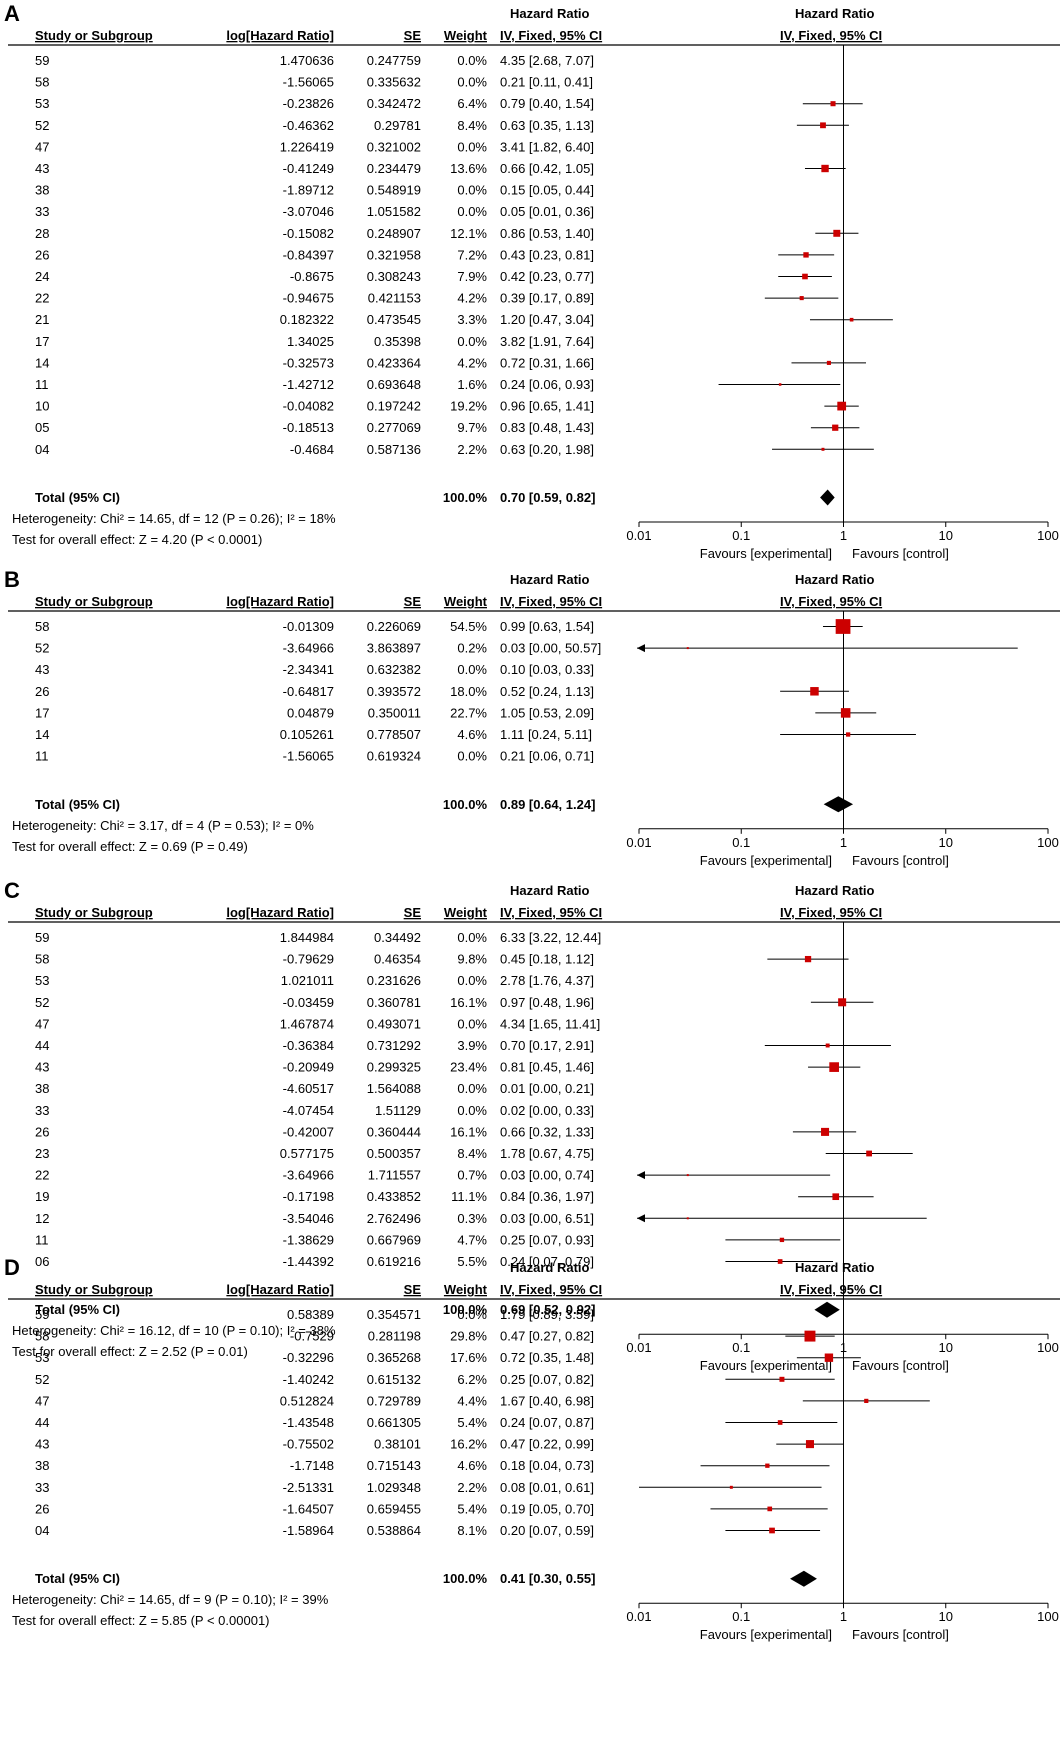 The width and height of the screenshot is (1063, 1759). Describe the element at coordinates (42, 1422) in the screenshot. I see `study-id: 44` at that location.